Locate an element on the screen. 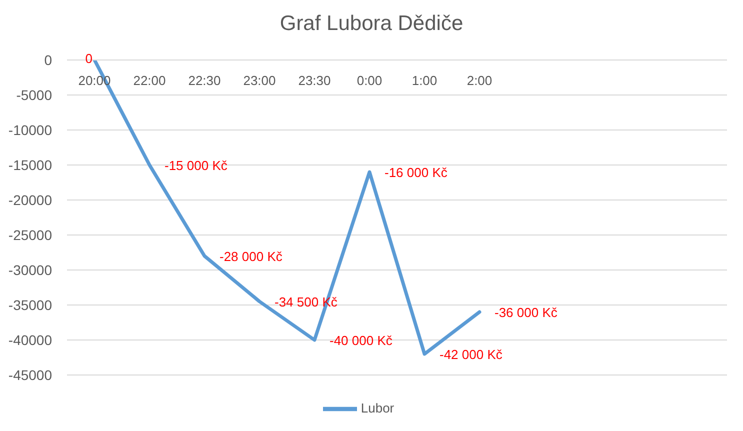 This screenshot has height=431, width=743. y-tick-label: -20000 is located at coordinates (30, 200).